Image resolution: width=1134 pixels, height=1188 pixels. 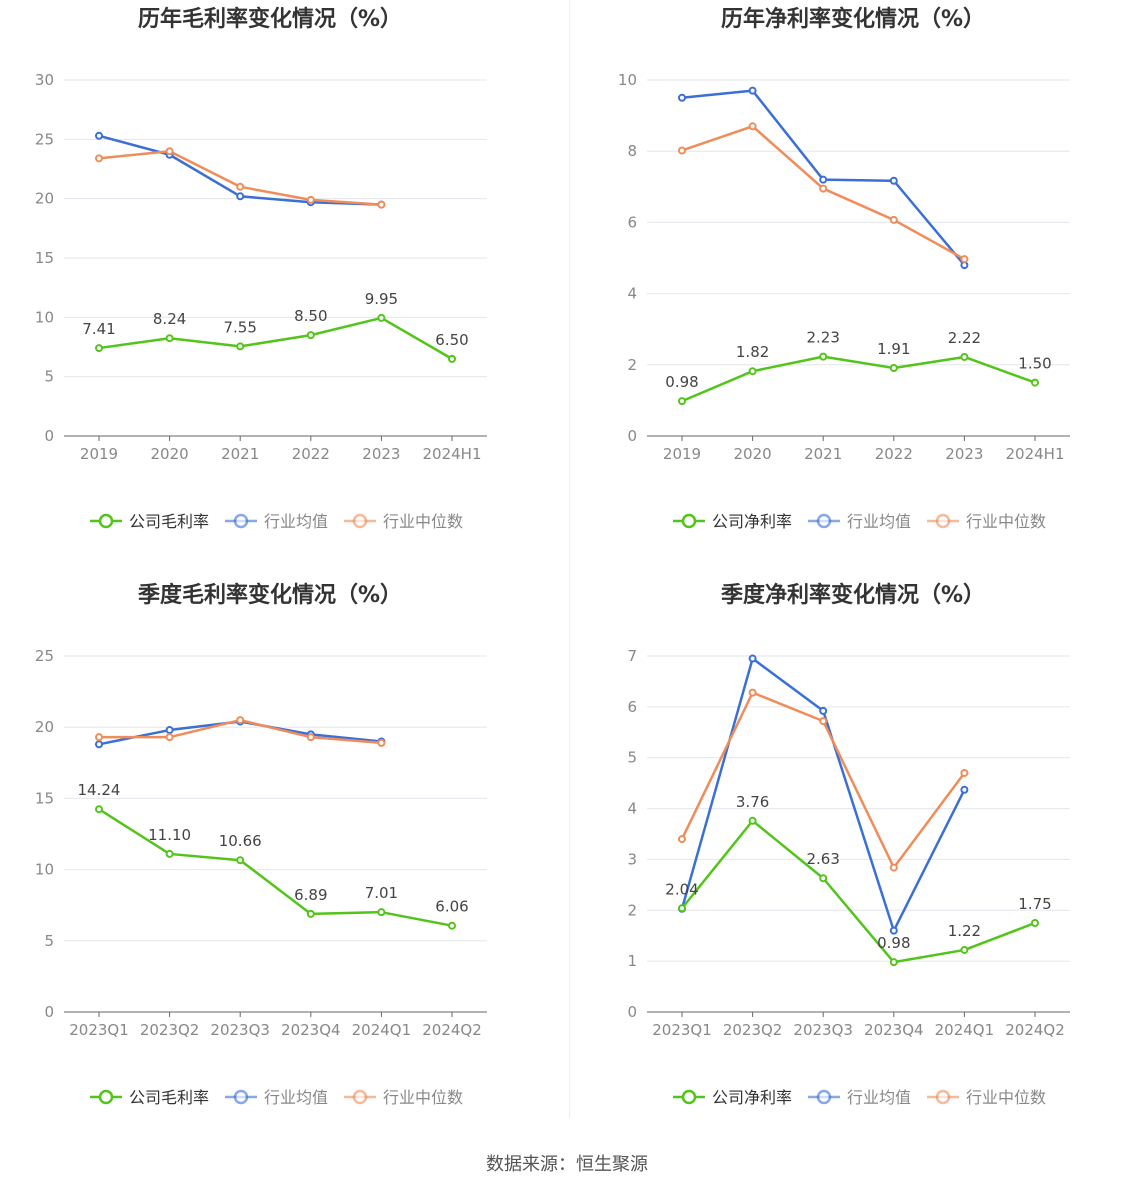 I want to click on legend-label: 行业均值, so click(x=879, y=1097).